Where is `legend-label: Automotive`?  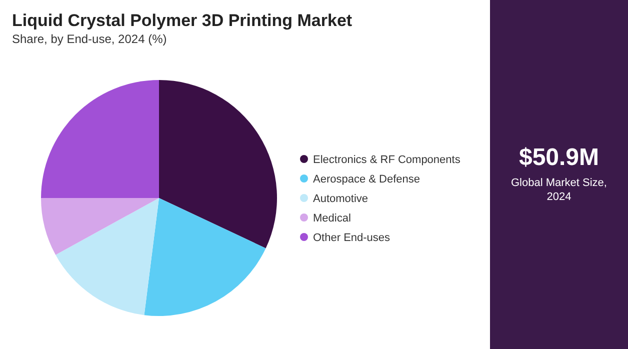
legend-label: Automotive is located at coordinates (340, 199).